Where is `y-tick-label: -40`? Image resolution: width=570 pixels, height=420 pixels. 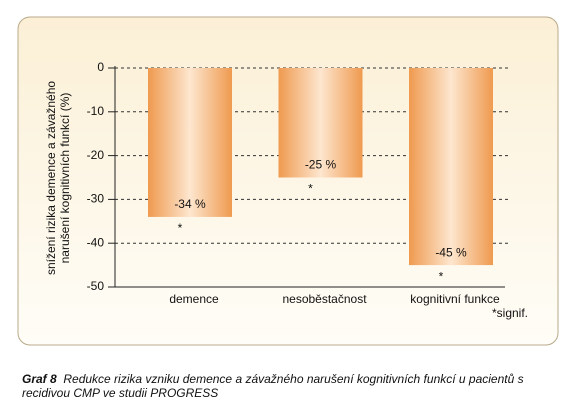 y-tick-label: -40 is located at coordinates (96, 242).